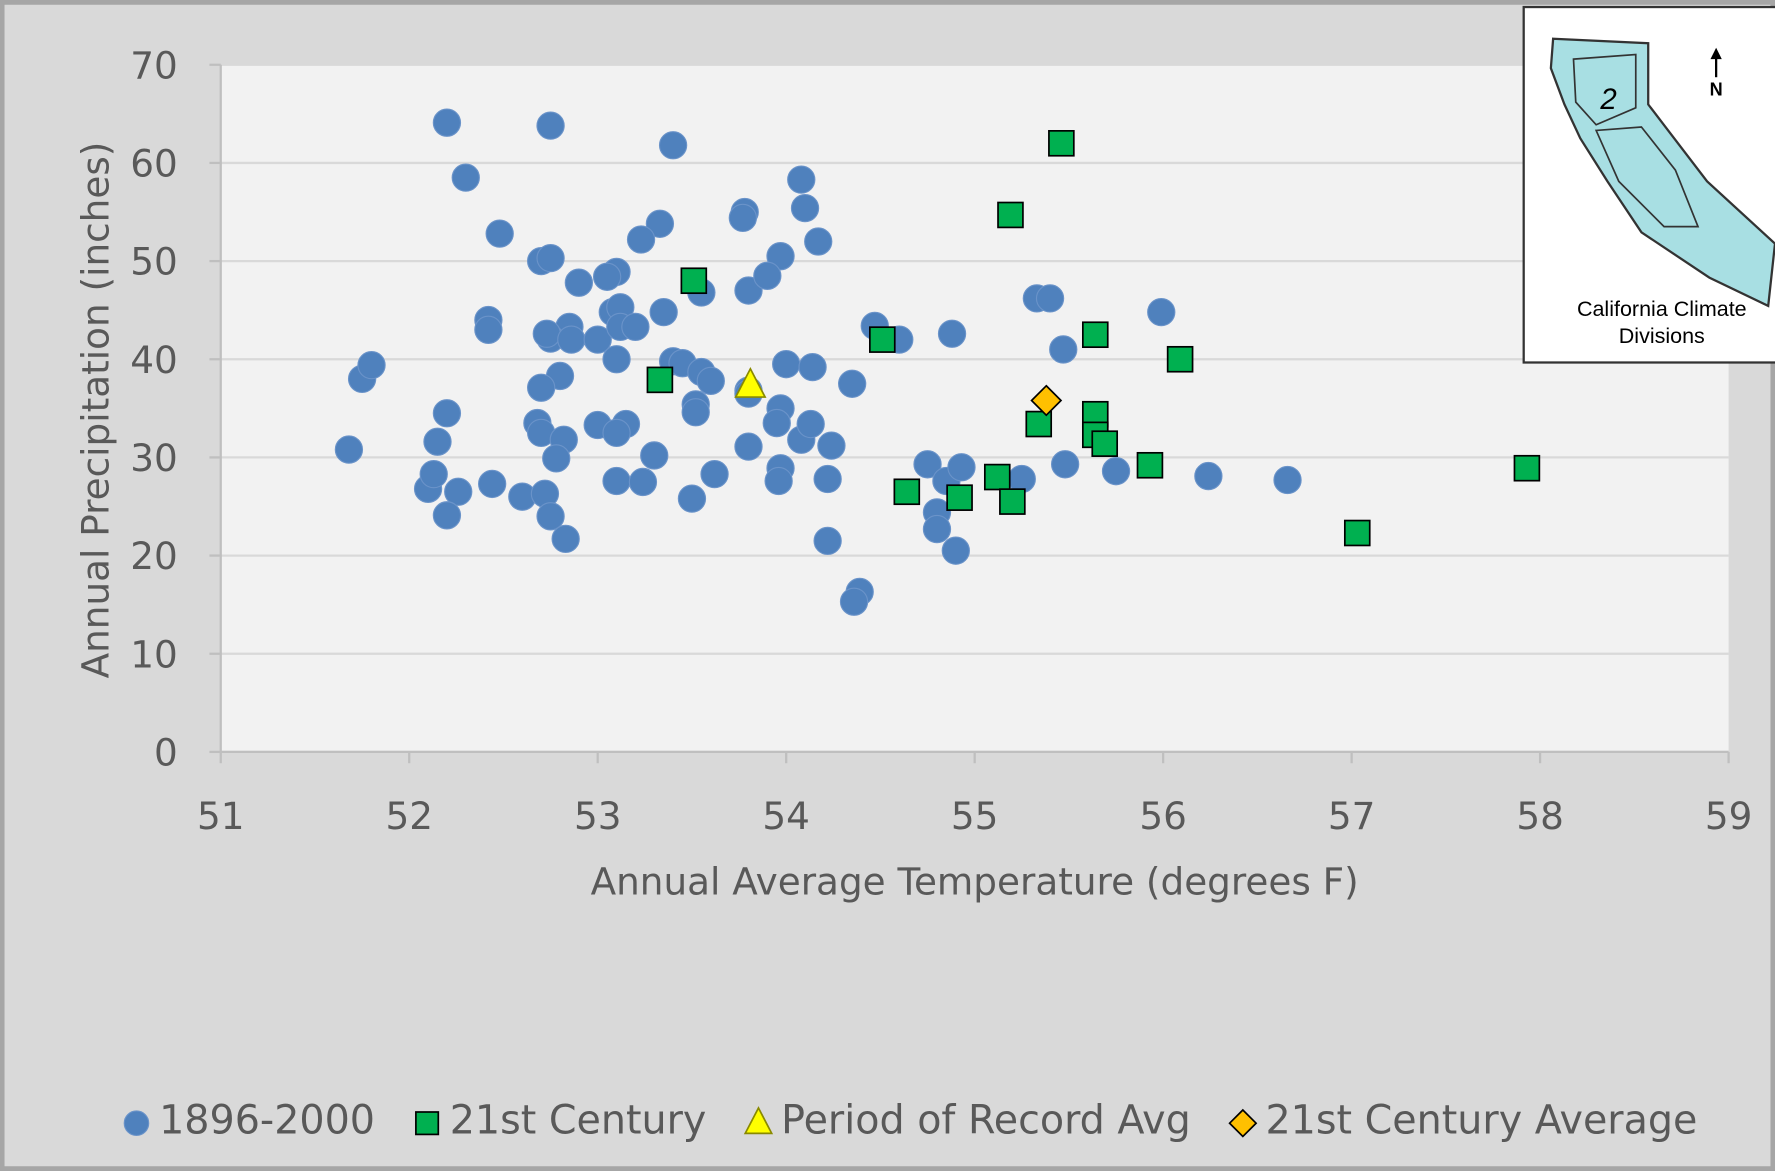  I want to click on y-tick-label: 20, so click(154, 556).